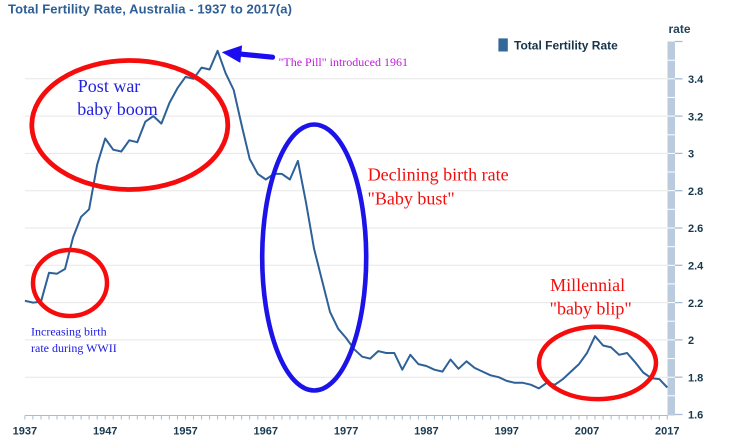 The width and height of the screenshot is (746, 446). What do you see at coordinates (695, 117) in the screenshot?
I see `svg-text: 3.2` at bounding box center [695, 117].